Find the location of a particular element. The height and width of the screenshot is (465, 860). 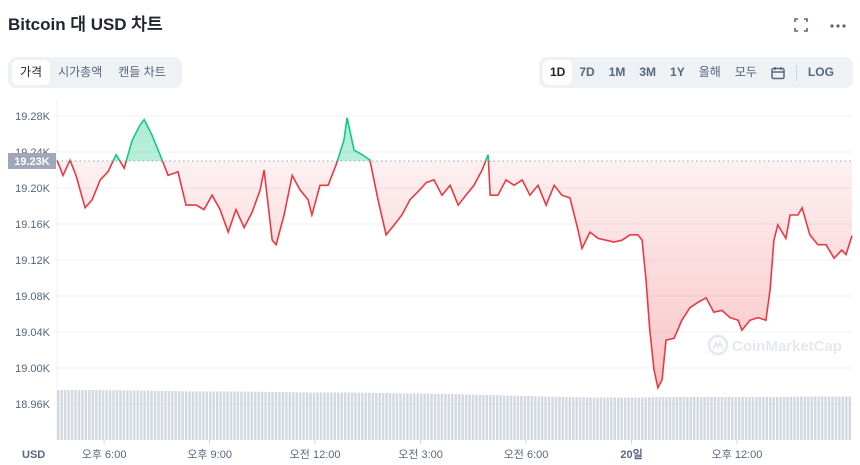

y-tick-label: 19.08K is located at coordinates (33, 297).